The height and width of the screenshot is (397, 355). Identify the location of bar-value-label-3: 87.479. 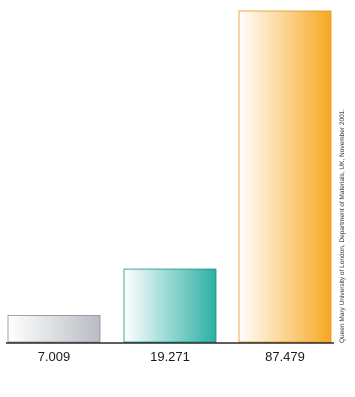
(285, 356).